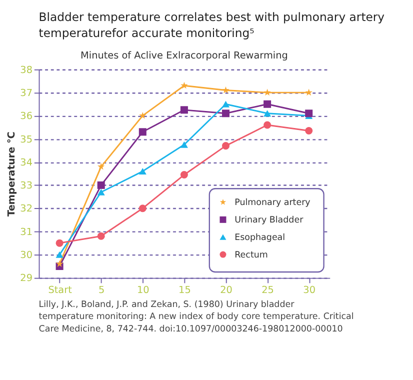 The height and width of the screenshot is (380, 413). What do you see at coordinates (272, 203) in the screenshot?
I see `legend-label: Pulmonary artery` at bounding box center [272, 203].